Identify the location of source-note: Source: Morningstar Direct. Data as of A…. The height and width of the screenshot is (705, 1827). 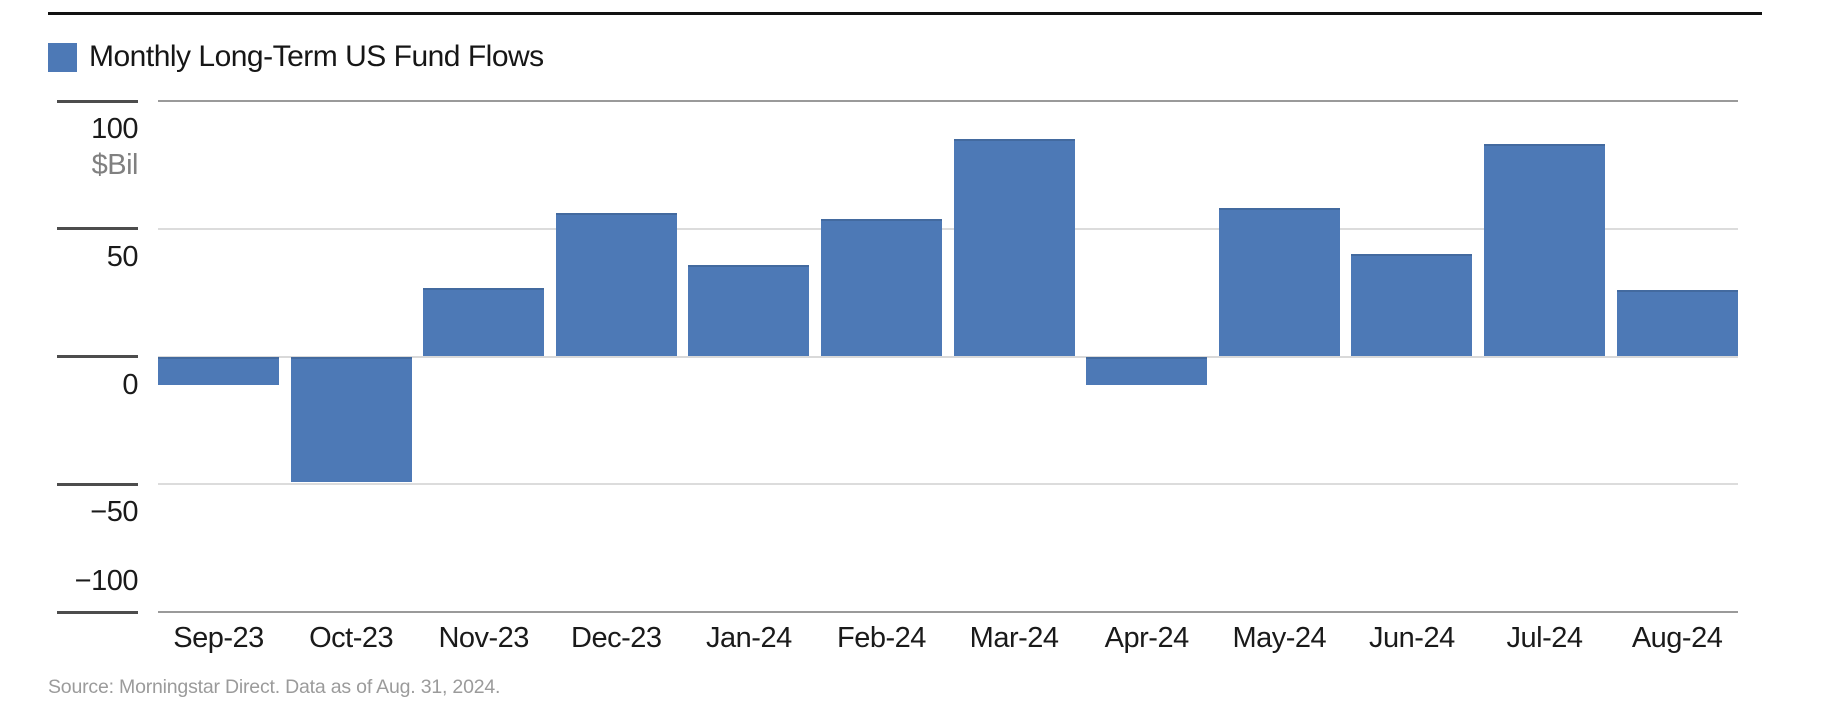
(274, 687).